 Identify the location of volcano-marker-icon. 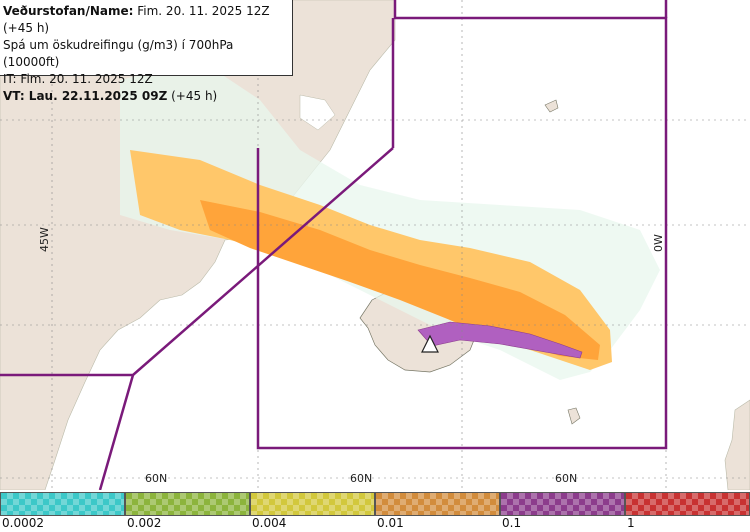
(430, 343).